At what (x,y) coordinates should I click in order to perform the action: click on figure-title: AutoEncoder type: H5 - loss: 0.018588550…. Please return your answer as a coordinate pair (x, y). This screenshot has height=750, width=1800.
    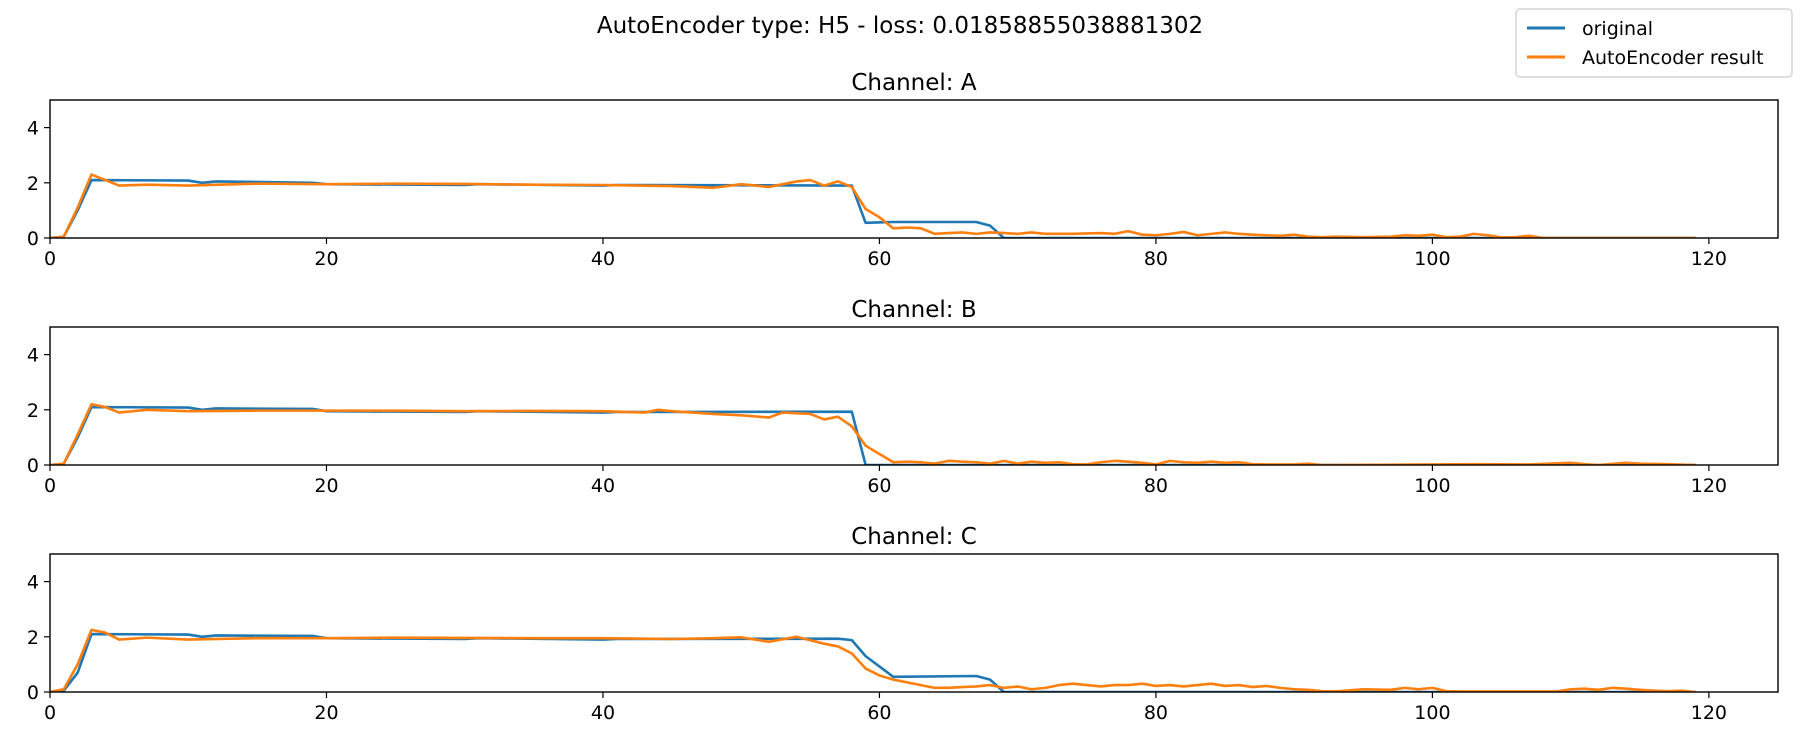
    Looking at the image, I should click on (900, 26).